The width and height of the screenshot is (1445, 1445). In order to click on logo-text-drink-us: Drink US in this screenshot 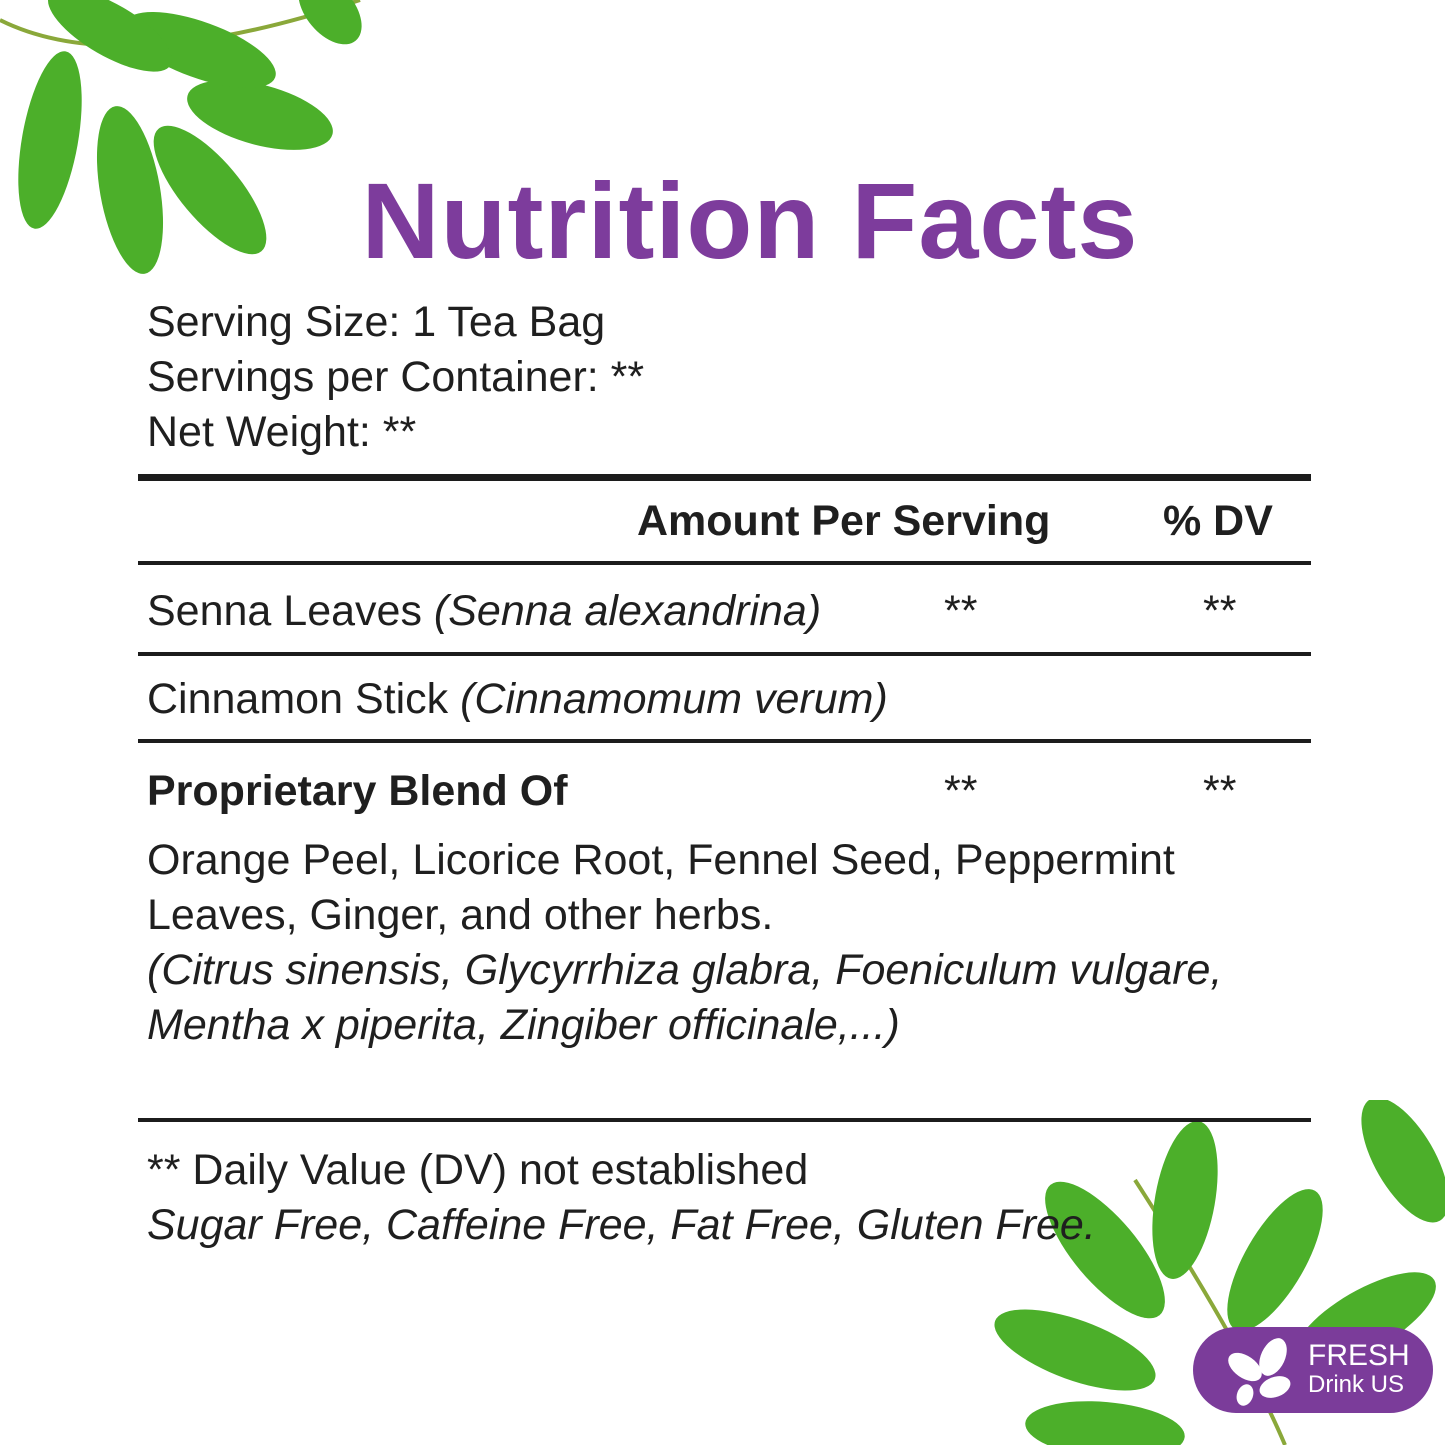, I will do `click(1356, 1384)`.